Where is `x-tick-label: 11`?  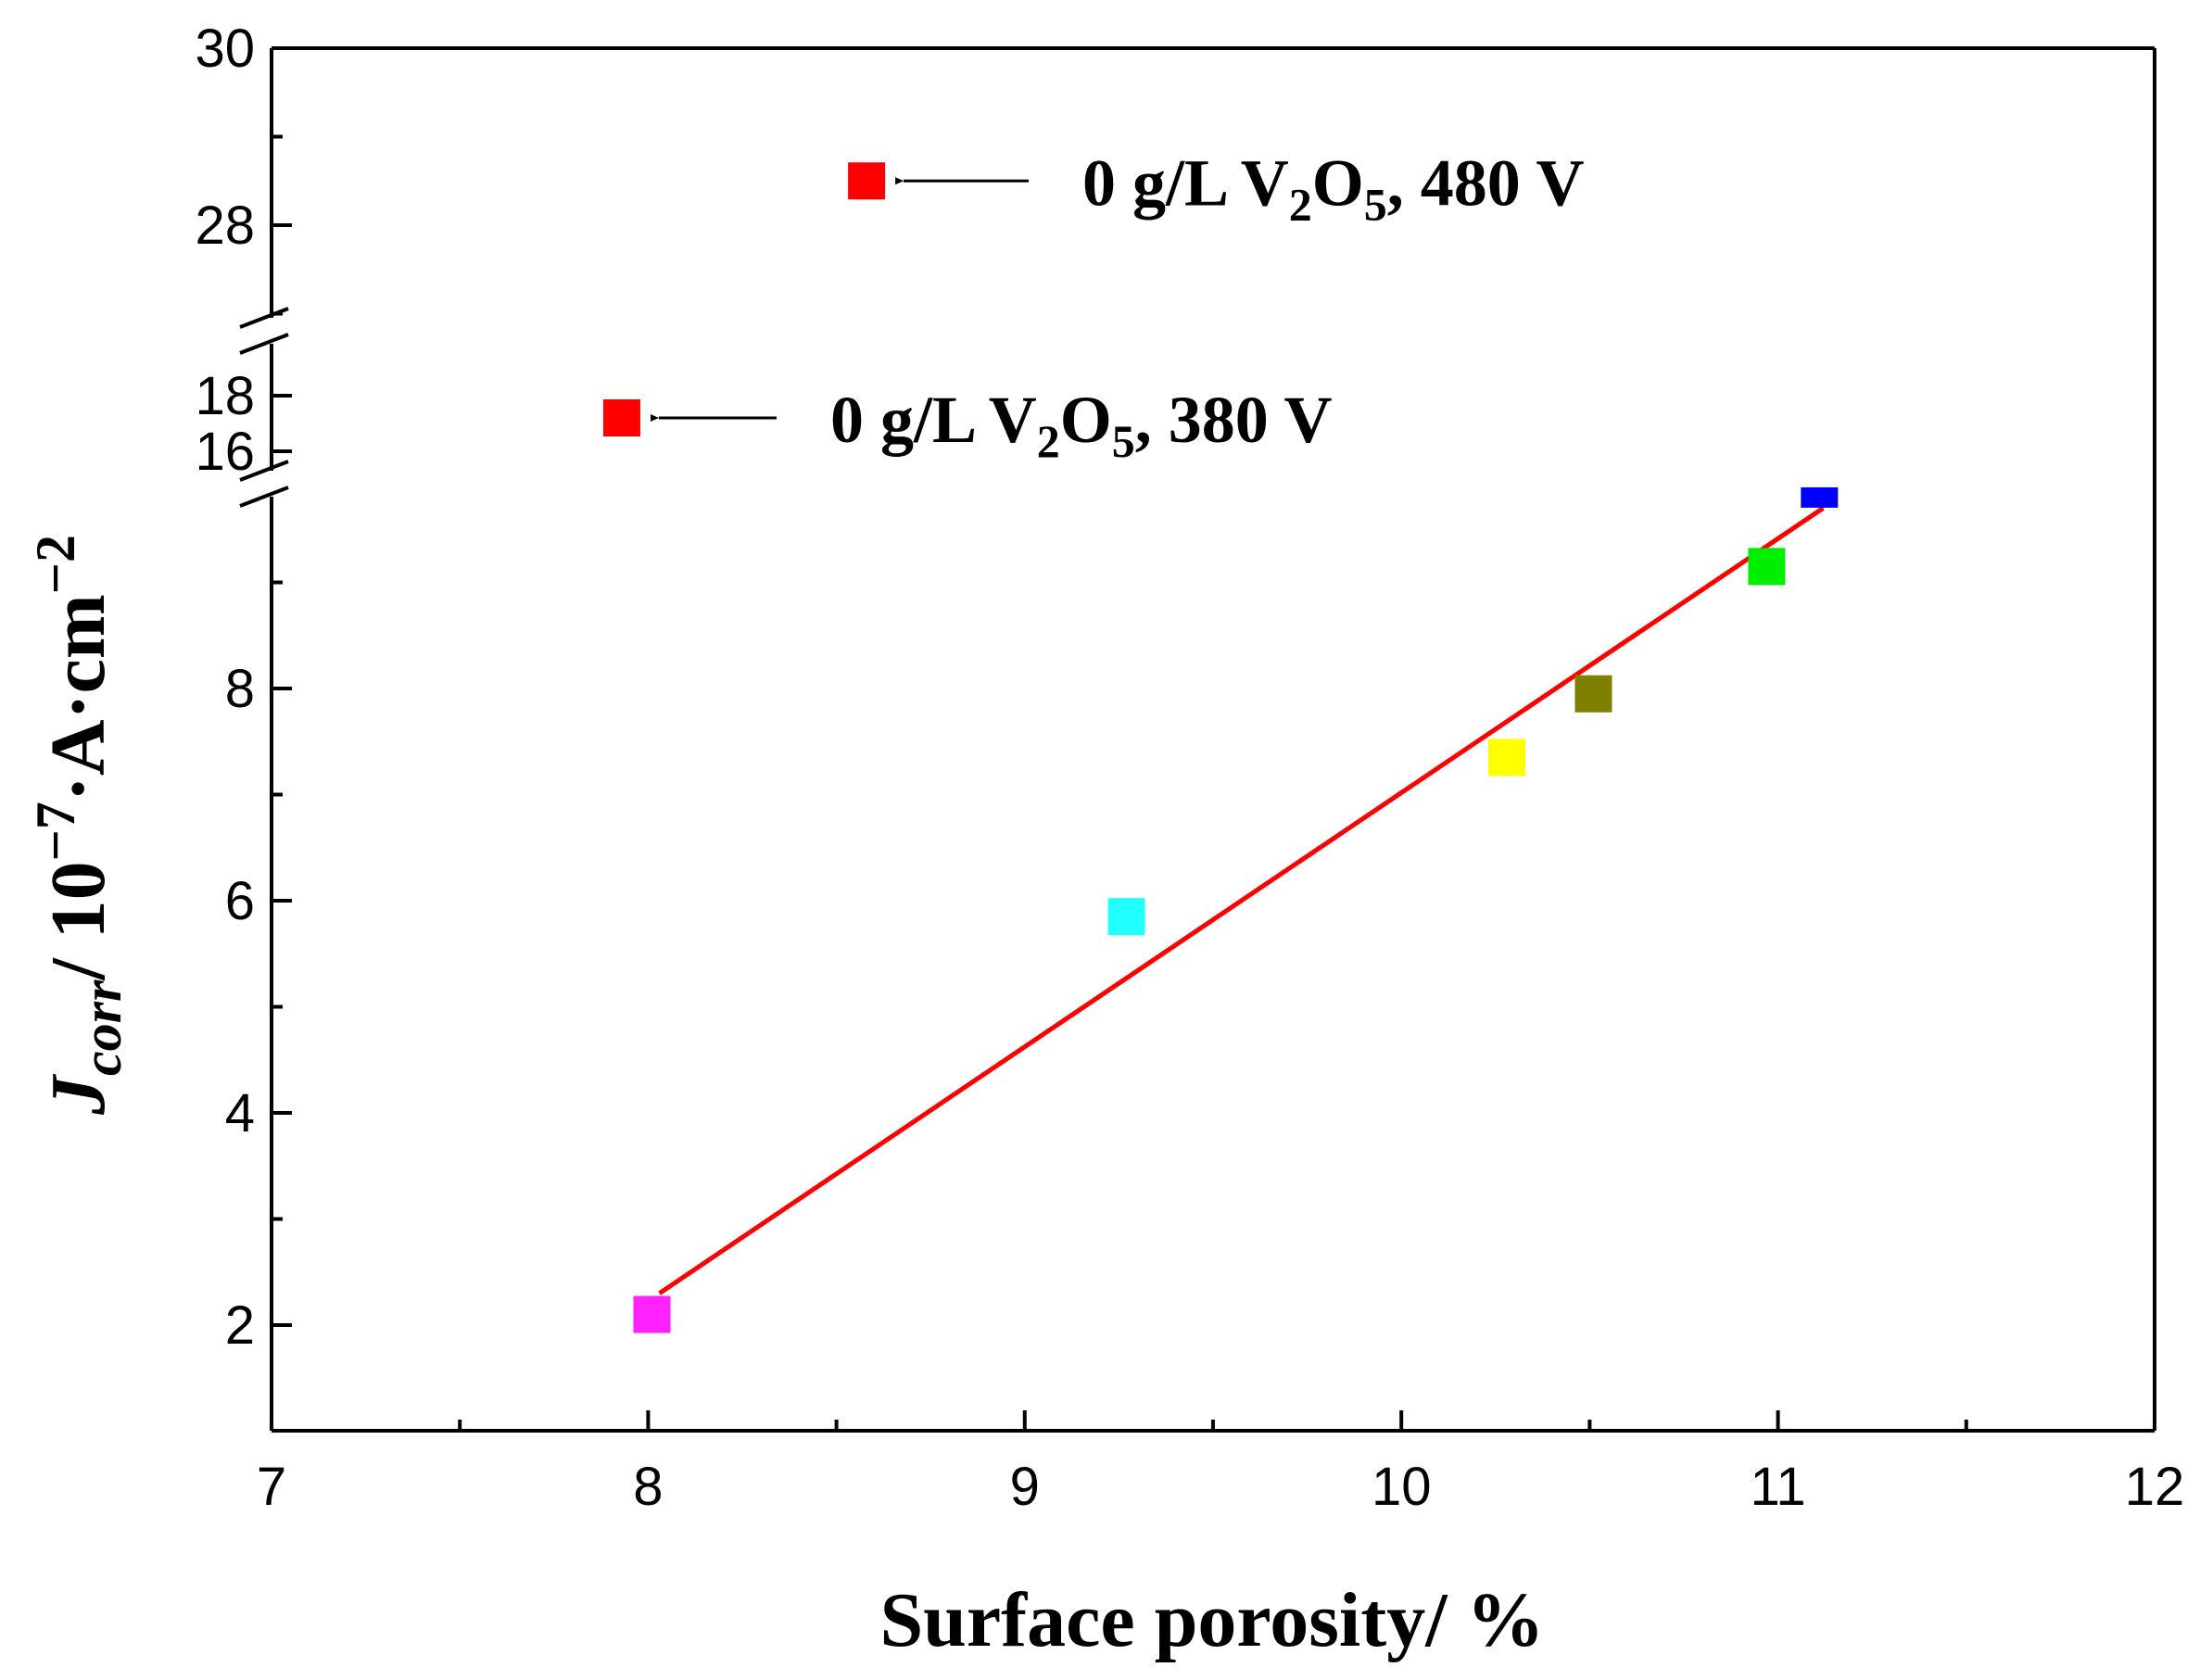
x-tick-label: 11 is located at coordinates (1777, 1487).